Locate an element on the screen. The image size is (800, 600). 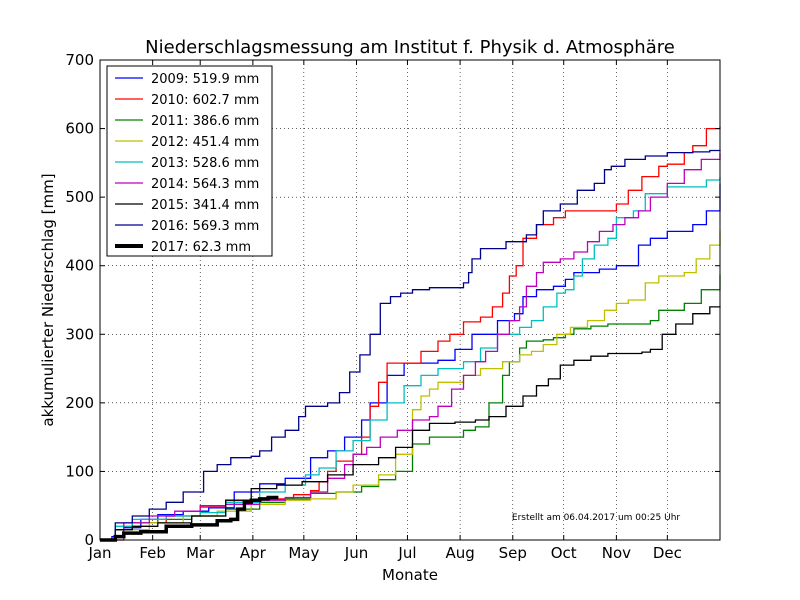
x-tick-label: Jun is located at coordinates (356, 553).